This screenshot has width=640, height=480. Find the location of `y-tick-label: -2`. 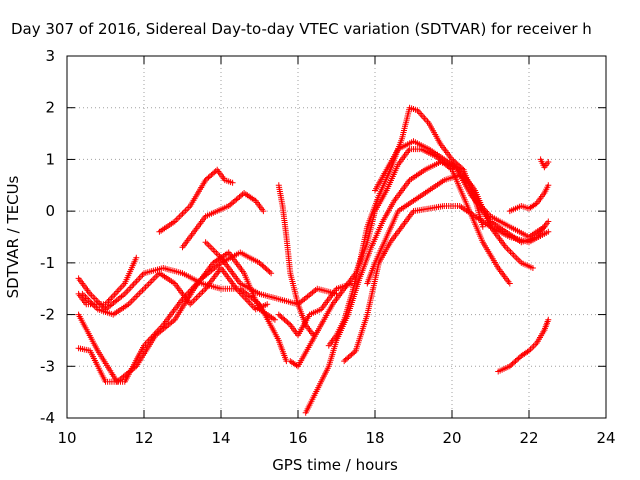

y-tick-label: -2 is located at coordinates (47, 315).